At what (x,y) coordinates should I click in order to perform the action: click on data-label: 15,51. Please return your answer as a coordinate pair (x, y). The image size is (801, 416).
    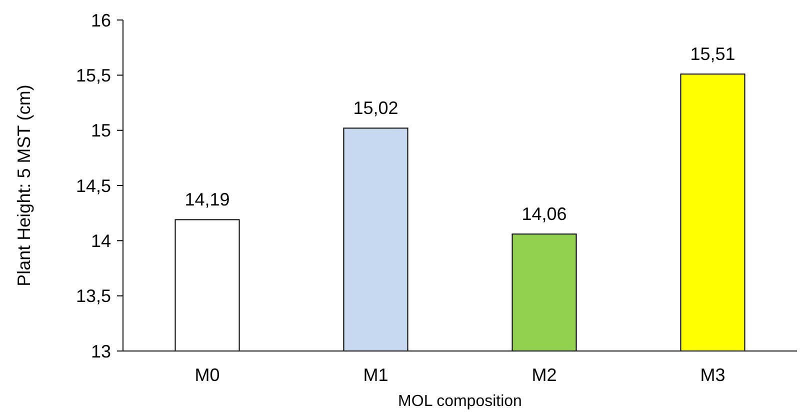
    Looking at the image, I should click on (713, 54).